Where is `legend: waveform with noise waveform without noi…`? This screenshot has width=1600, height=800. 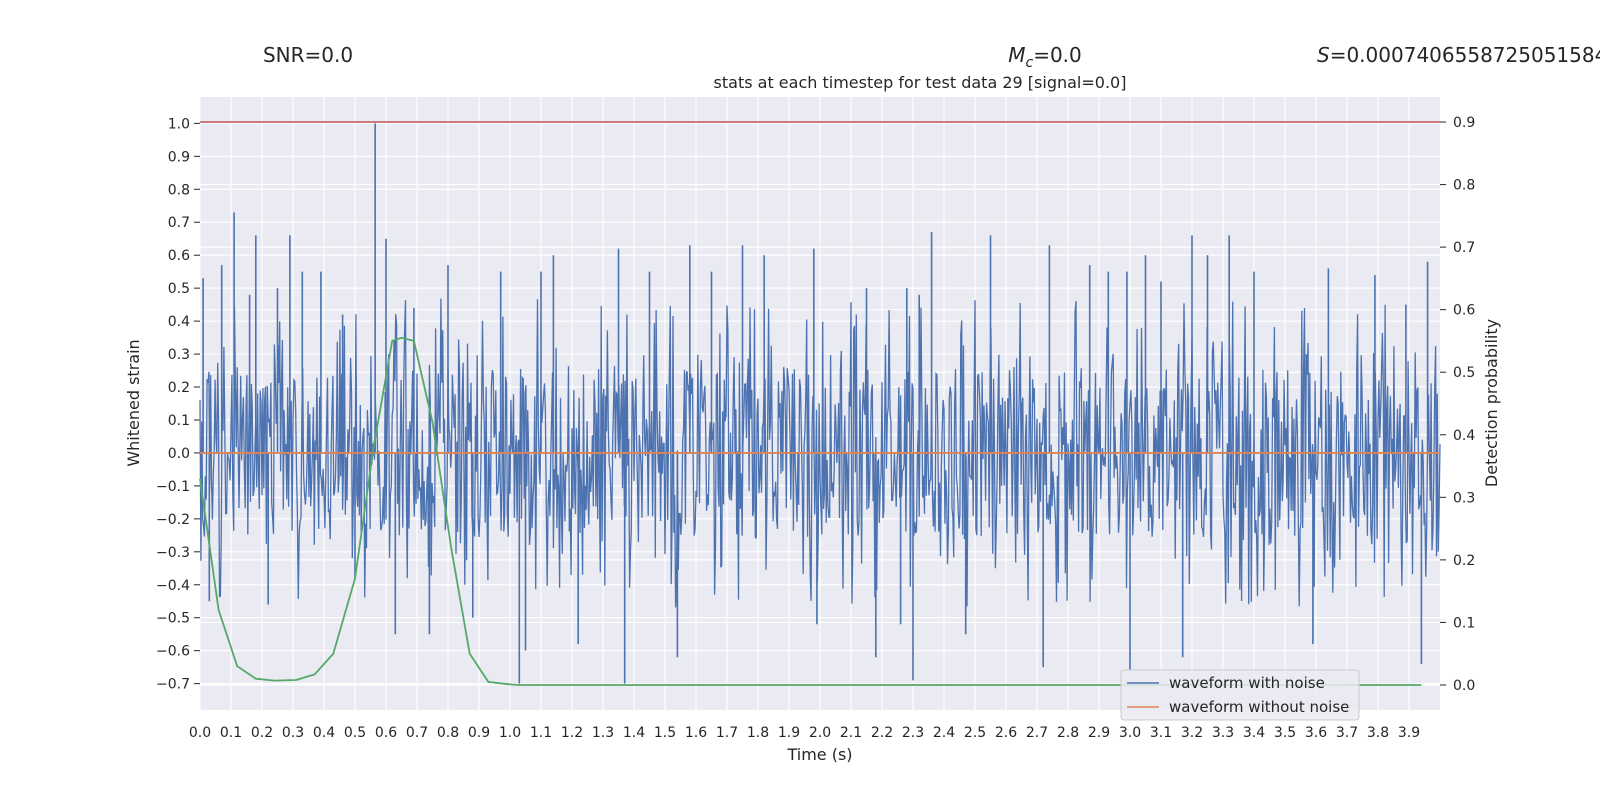
legend: waveform with noise waveform without noi… is located at coordinates (1240, 695).